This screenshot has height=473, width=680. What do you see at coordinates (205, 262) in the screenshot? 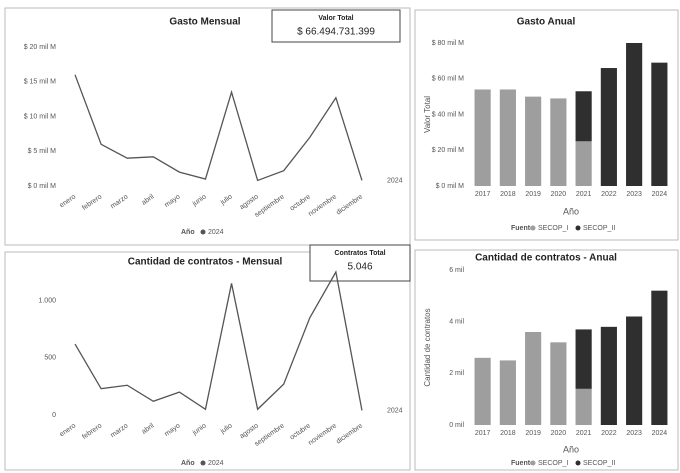
I see `chart-title: Cantidad de contratos - Mensual` at bounding box center [205, 262].